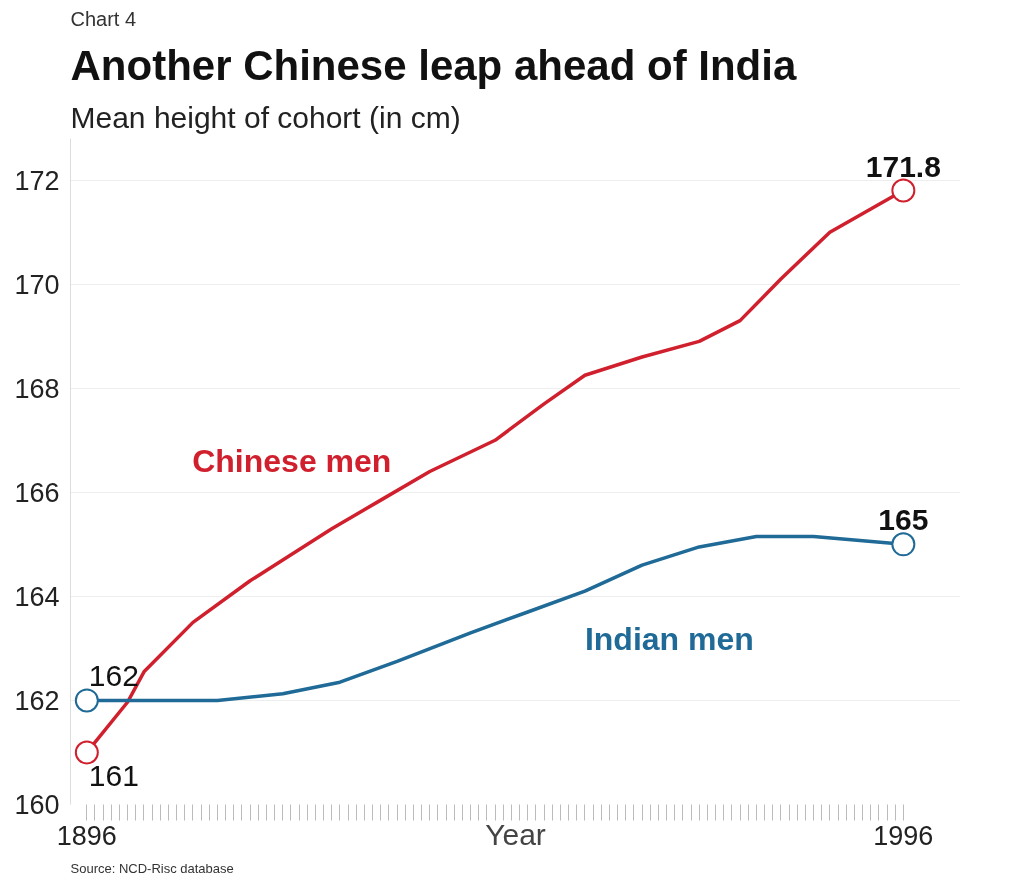 This screenshot has height=894, width=1025. I want to click on y-tick-label: 160, so click(37, 805).